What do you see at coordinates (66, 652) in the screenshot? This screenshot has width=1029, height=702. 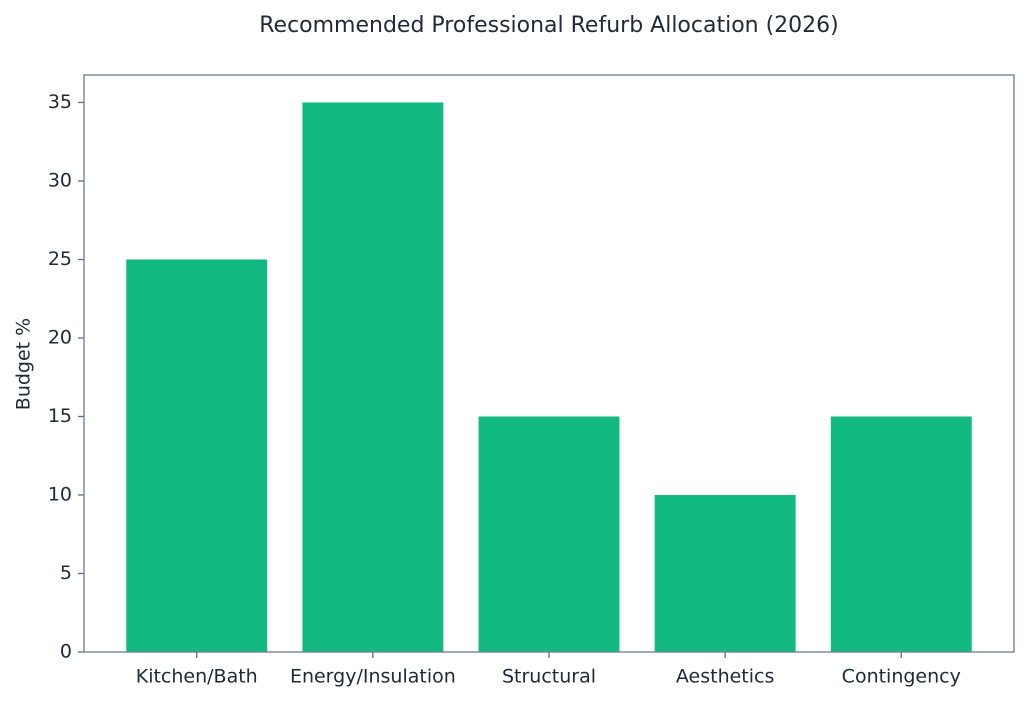 I see `y-tick-label: 0` at bounding box center [66, 652].